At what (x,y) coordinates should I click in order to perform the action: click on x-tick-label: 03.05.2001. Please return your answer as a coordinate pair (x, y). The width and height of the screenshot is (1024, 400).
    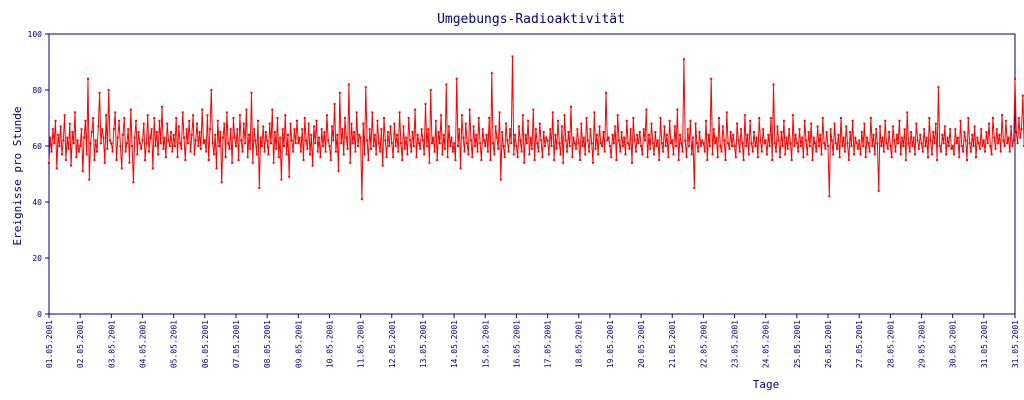
    Looking at the image, I should click on (111, 344).